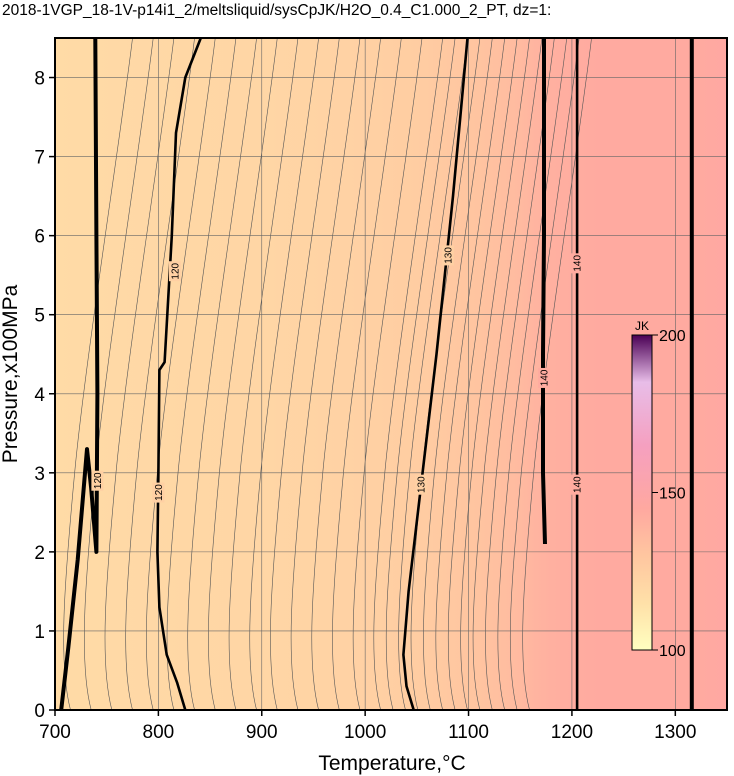 The height and width of the screenshot is (776, 734). Describe the element at coordinates (468, 732) in the screenshot. I see `x-tick-label: 1100` at that location.